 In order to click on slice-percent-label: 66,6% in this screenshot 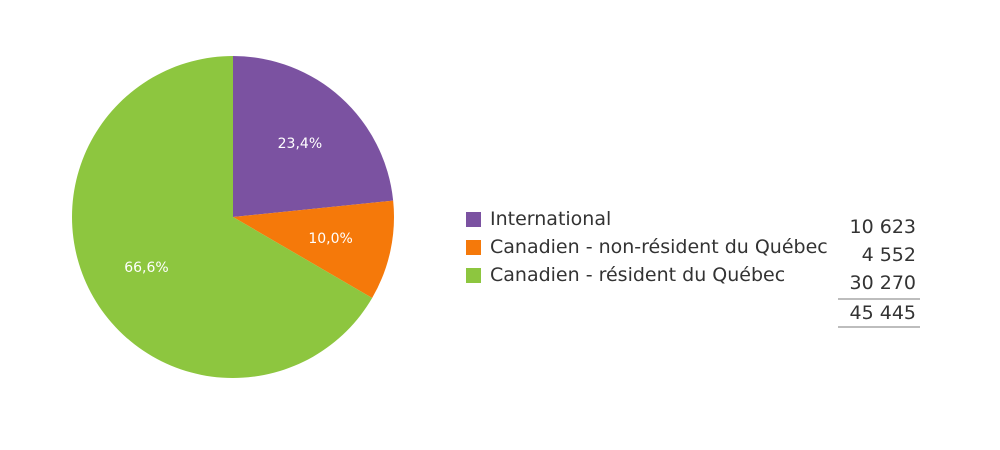, I will do `click(146, 268)`.